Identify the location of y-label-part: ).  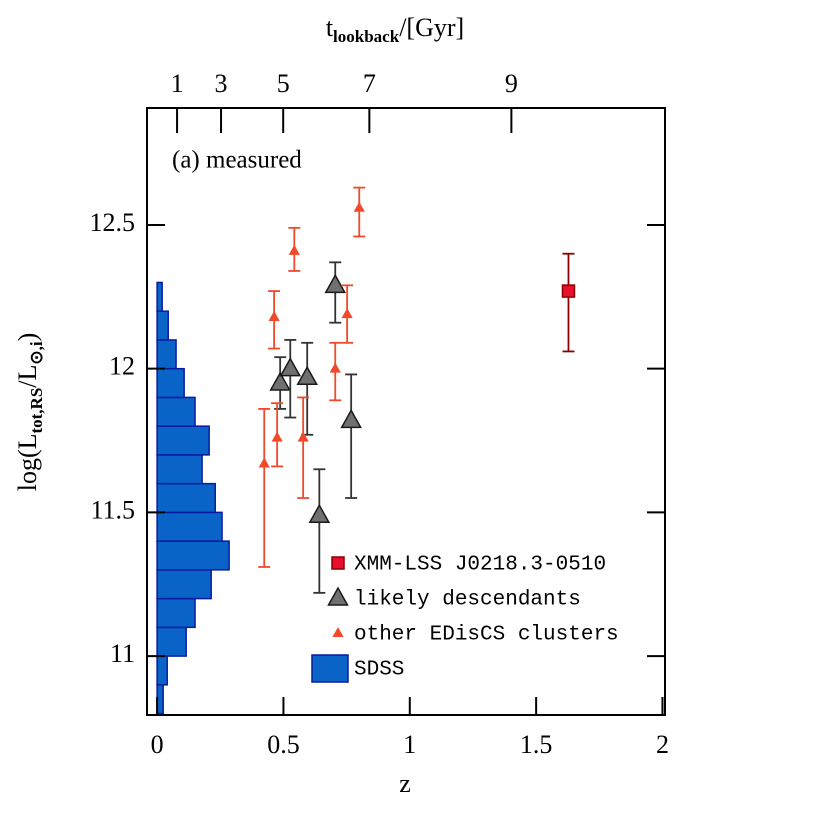
(27, 337).